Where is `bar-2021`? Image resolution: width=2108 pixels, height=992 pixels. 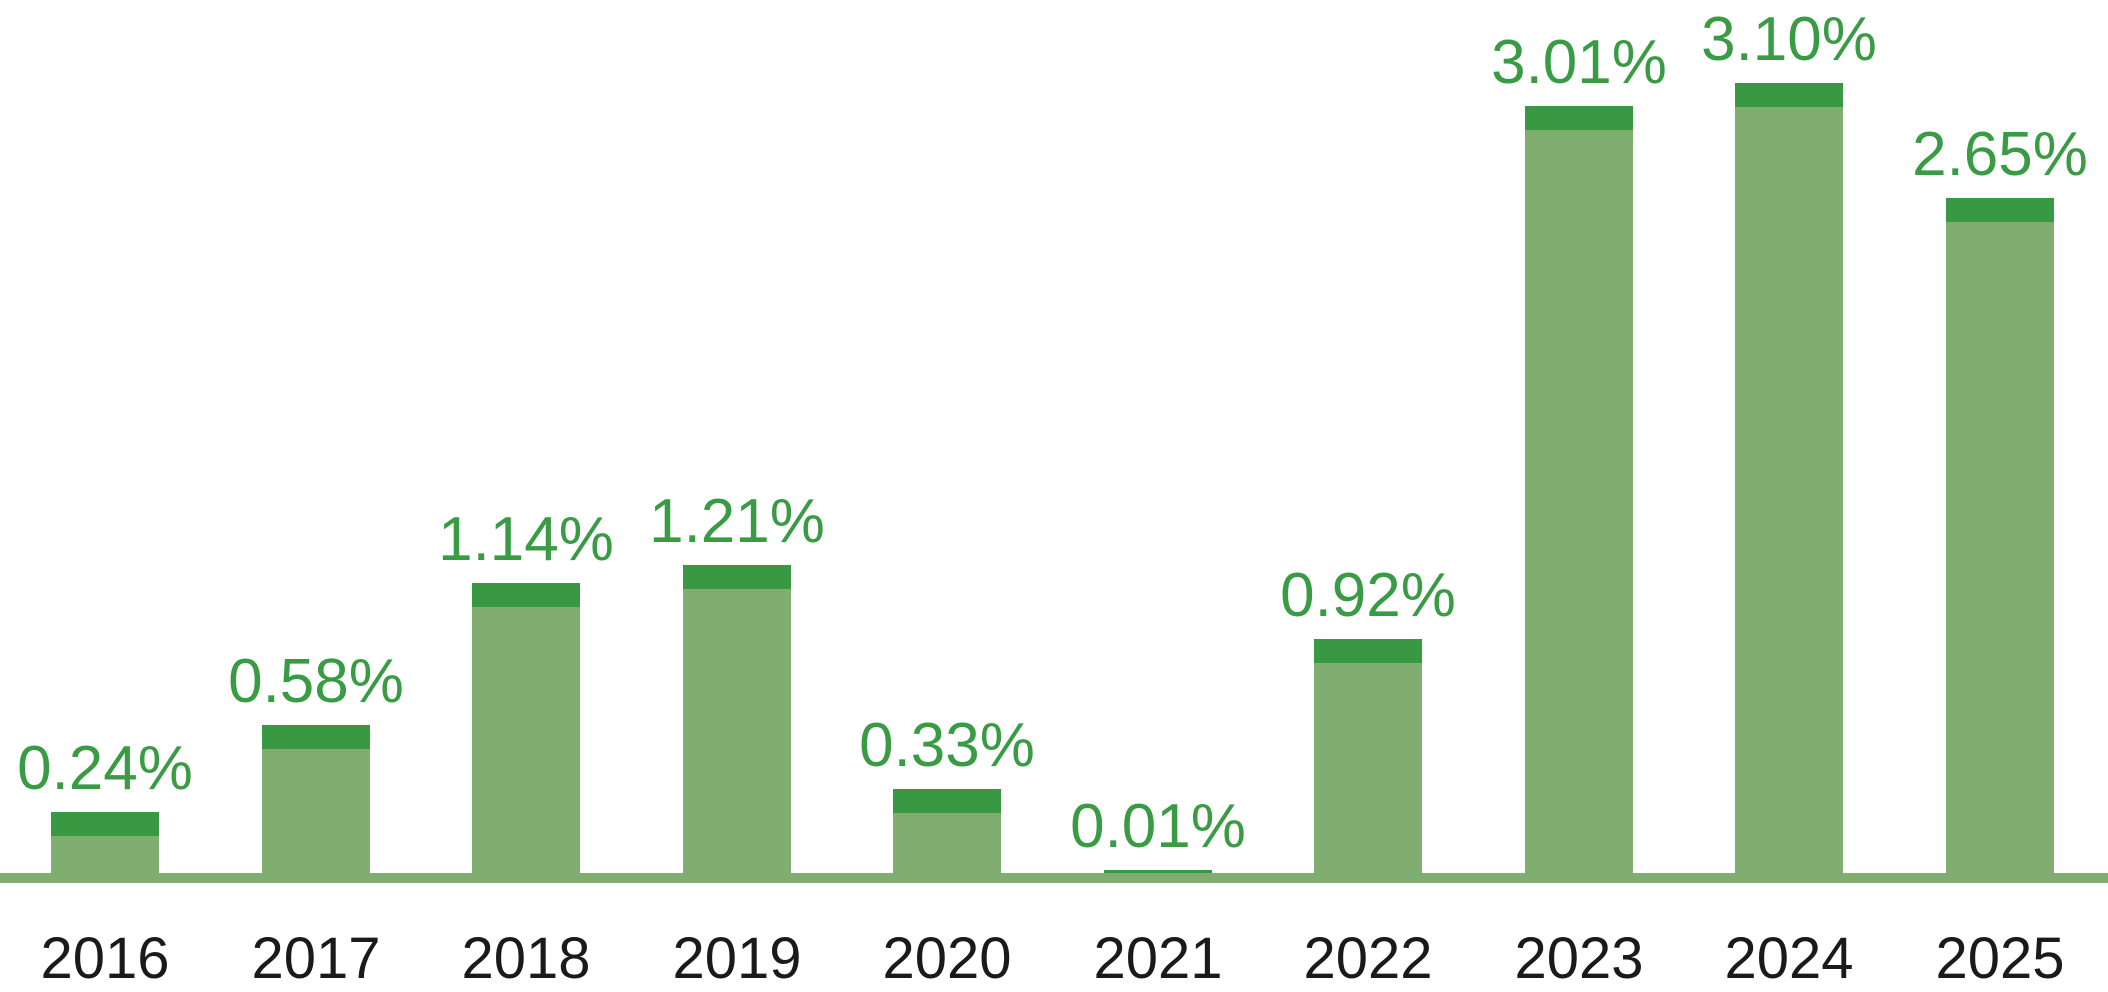
bar-2021 is located at coordinates (1158, 876).